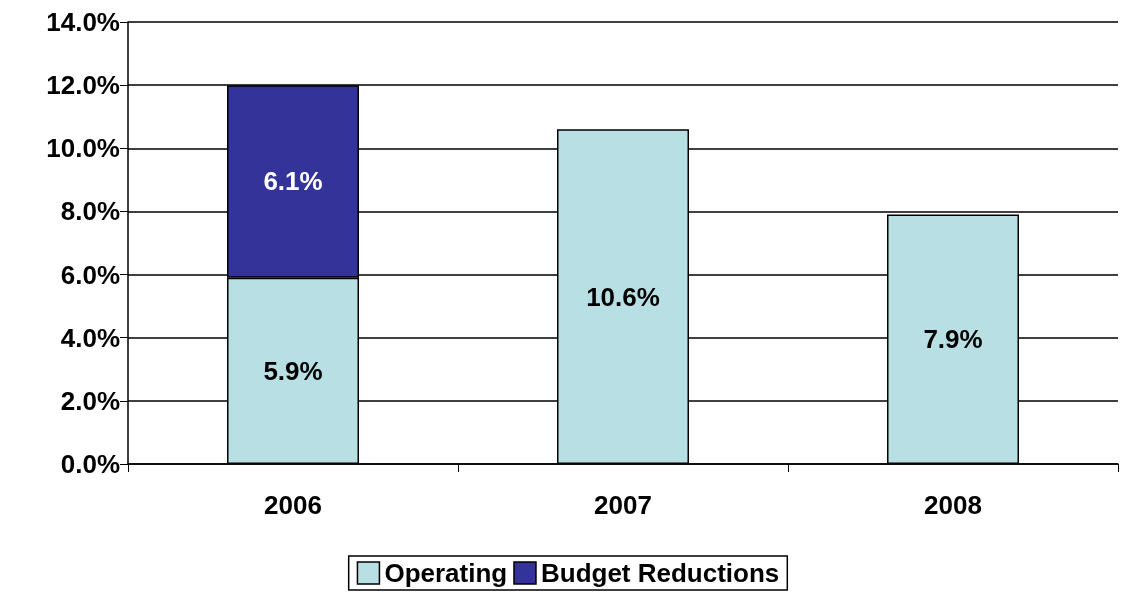 This screenshot has height=600, width=1136. I want to click on data-label: 6.1%, so click(293, 181).